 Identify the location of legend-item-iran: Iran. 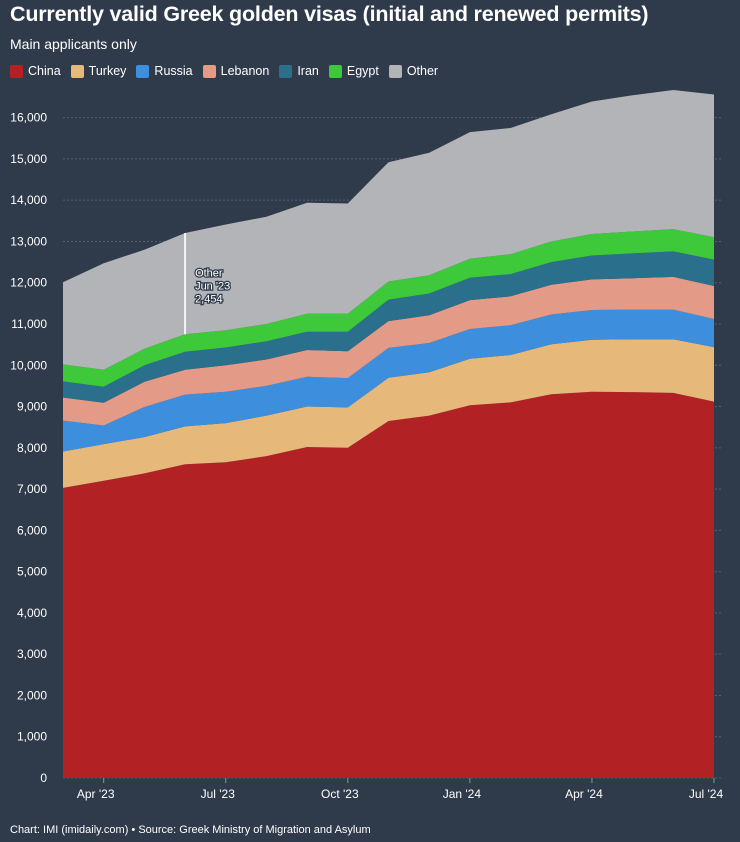
(299, 71).